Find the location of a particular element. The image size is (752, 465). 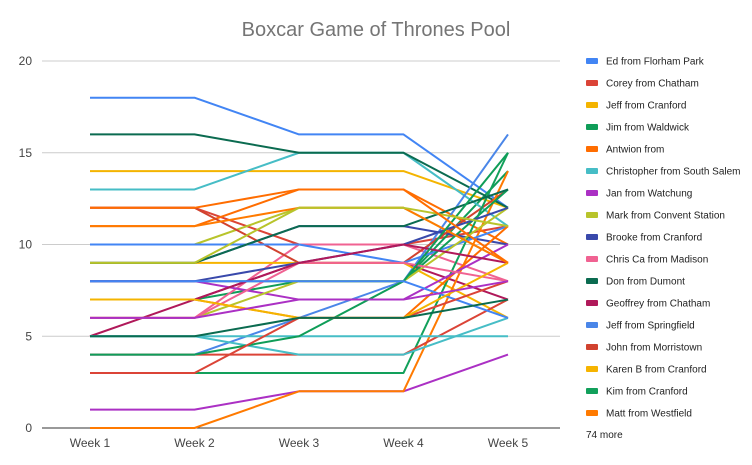

x-tick-label: Week 1 is located at coordinates (90, 443).